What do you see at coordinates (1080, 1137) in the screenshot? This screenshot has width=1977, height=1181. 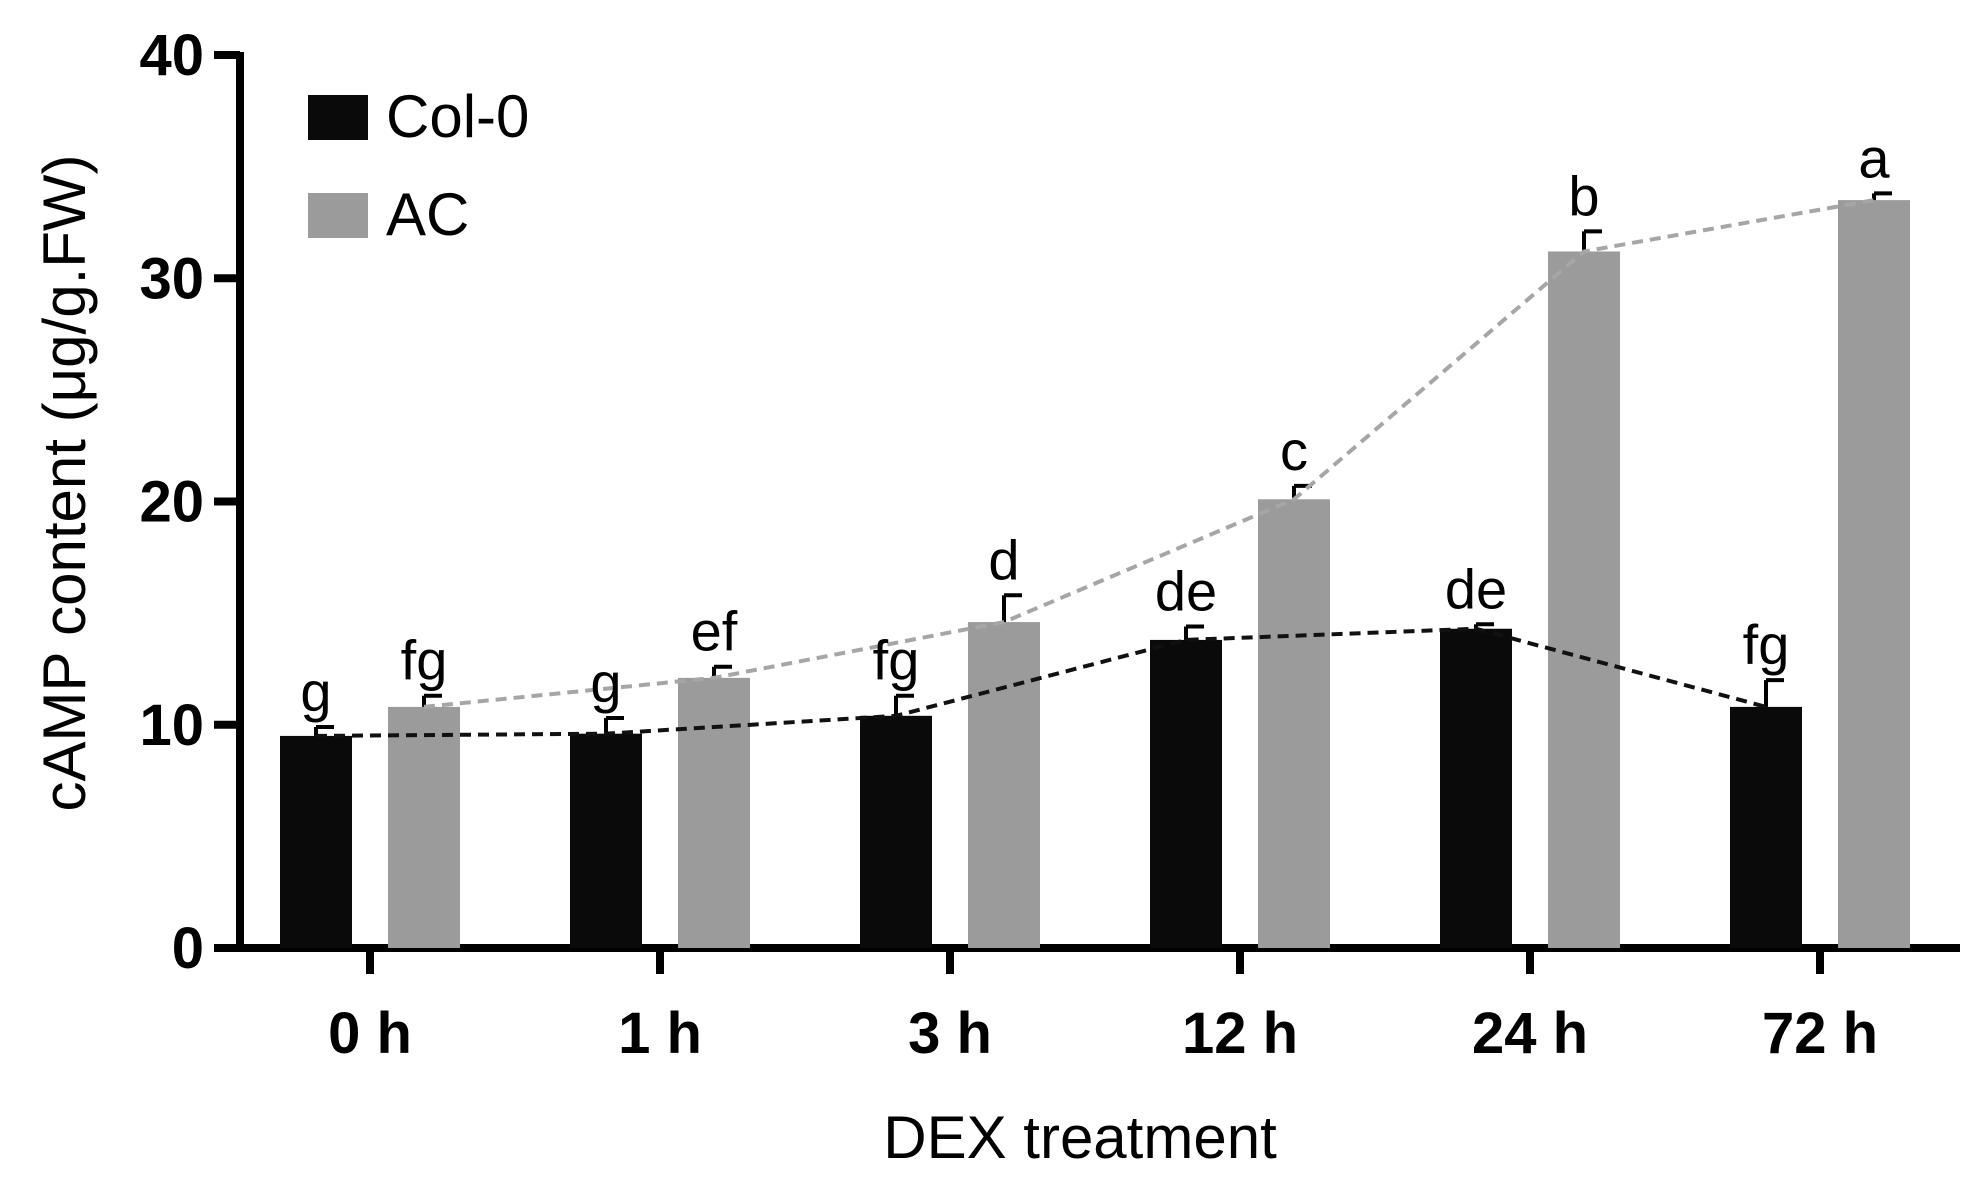 I see `x-axis-title: DEX treatment` at bounding box center [1080, 1137].